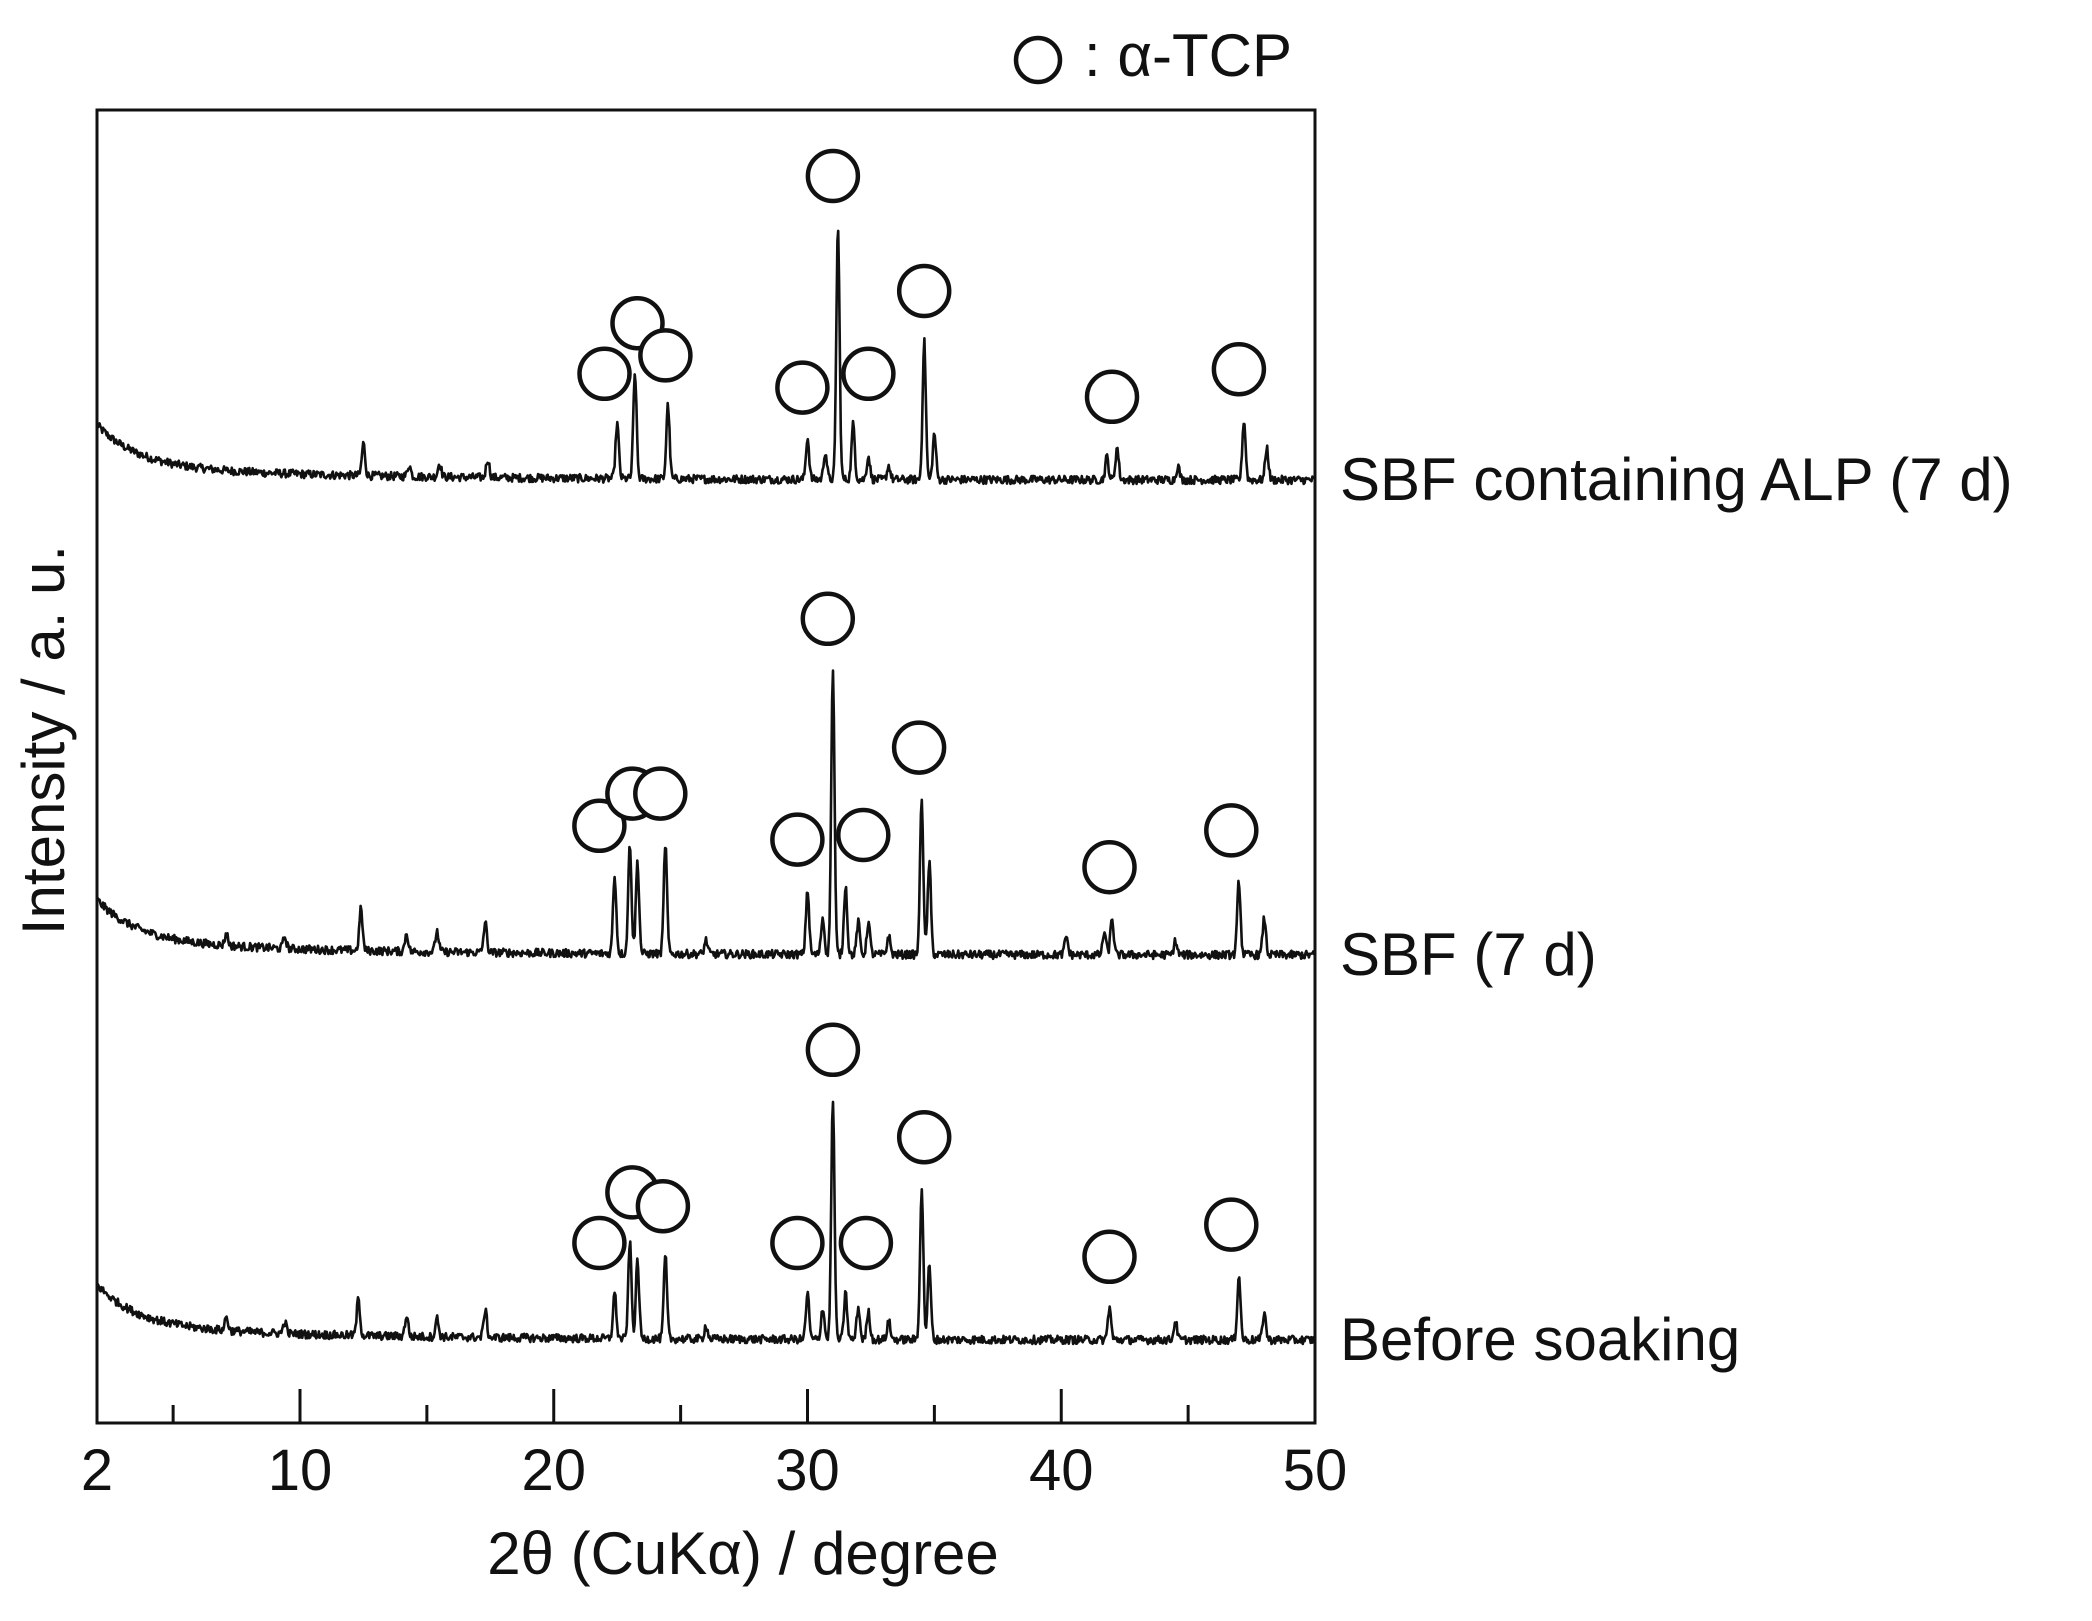 The image size is (2092, 1621). Describe the element at coordinates (1061, 1470) in the screenshot. I see `x-tick-label: 40` at that location.